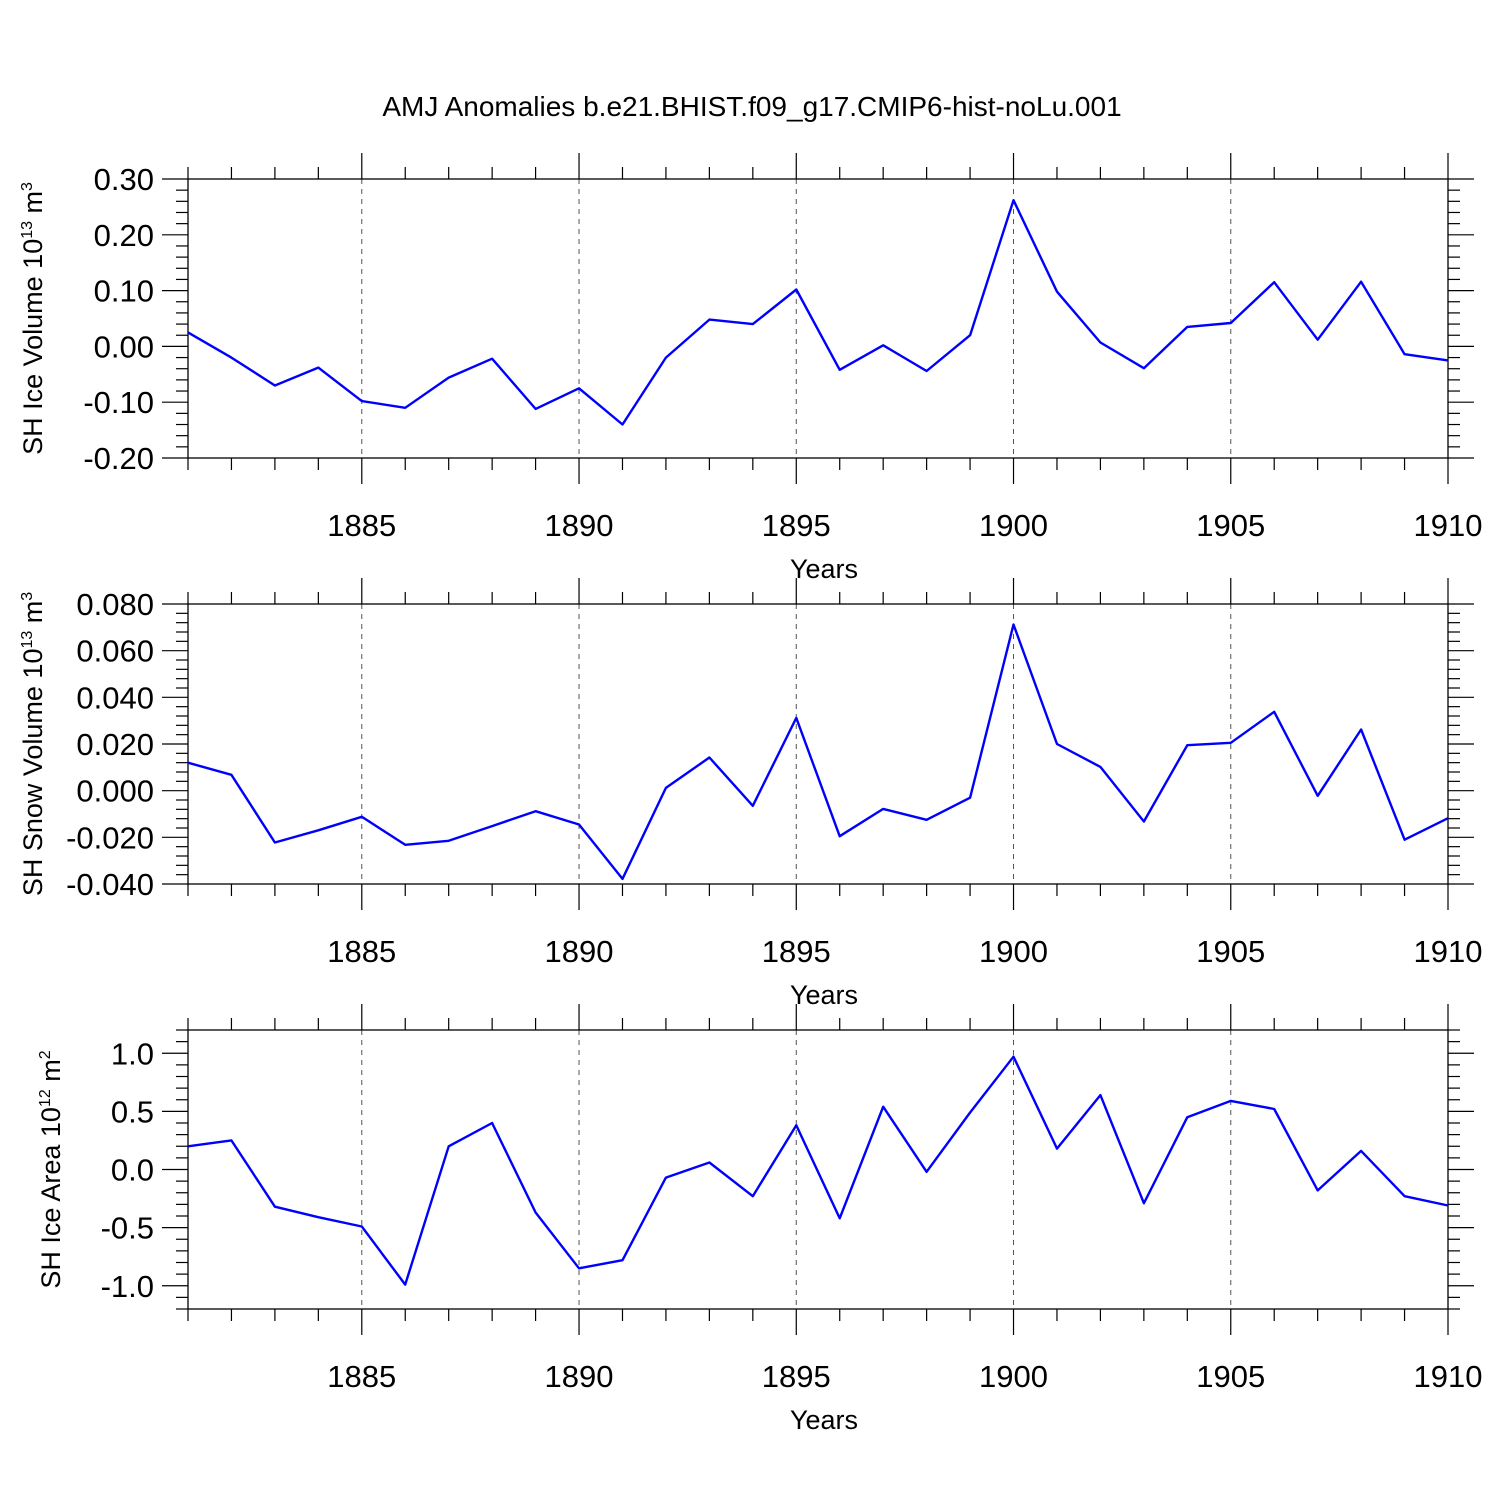  I want to click on y-tick-label: 0.0, so click(132, 1170).